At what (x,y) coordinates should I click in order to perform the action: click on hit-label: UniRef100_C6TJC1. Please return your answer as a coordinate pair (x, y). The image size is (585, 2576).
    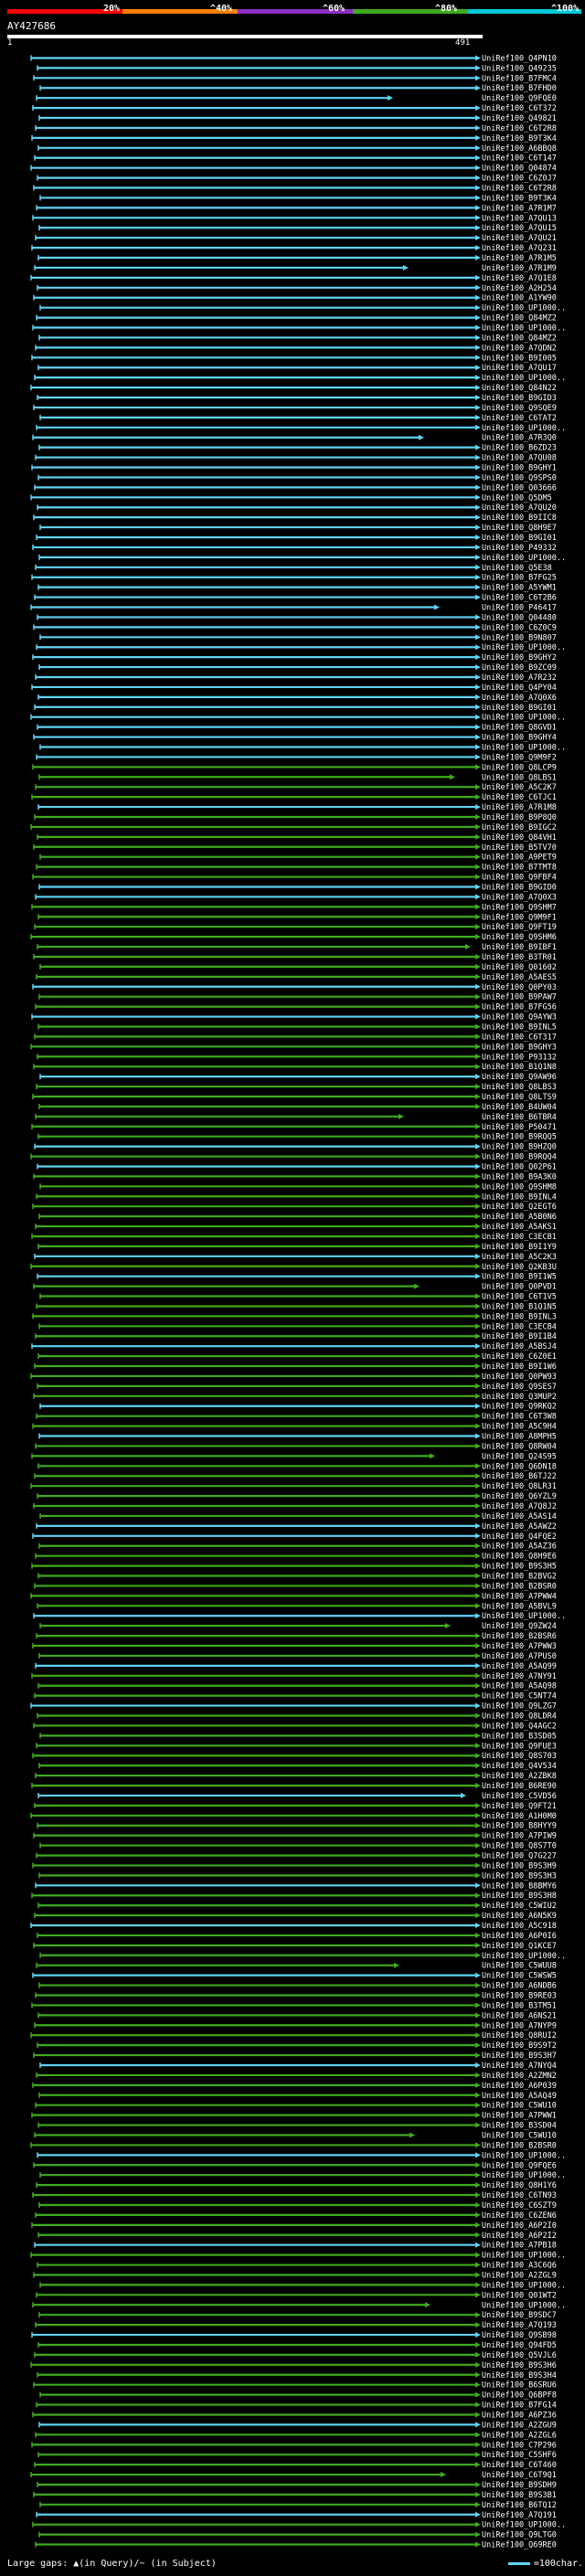
    Looking at the image, I should click on (519, 797).